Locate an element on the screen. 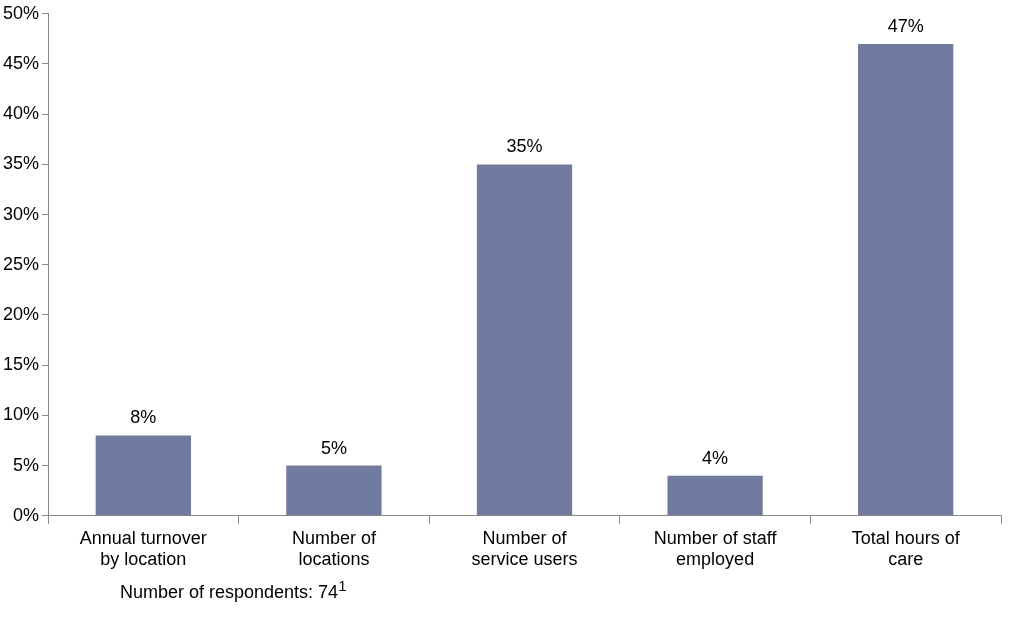 Image resolution: width=1009 pixels, height=620 pixels. data-label: 47% is located at coordinates (905, 25).